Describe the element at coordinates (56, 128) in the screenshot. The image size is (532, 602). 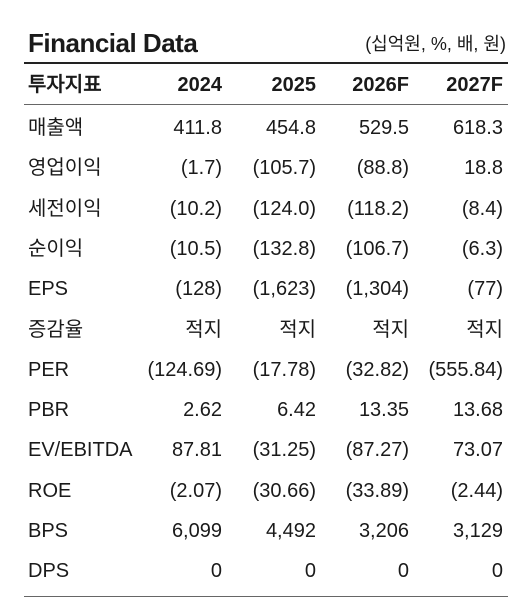
I see `row-label: 매출액` at that location.